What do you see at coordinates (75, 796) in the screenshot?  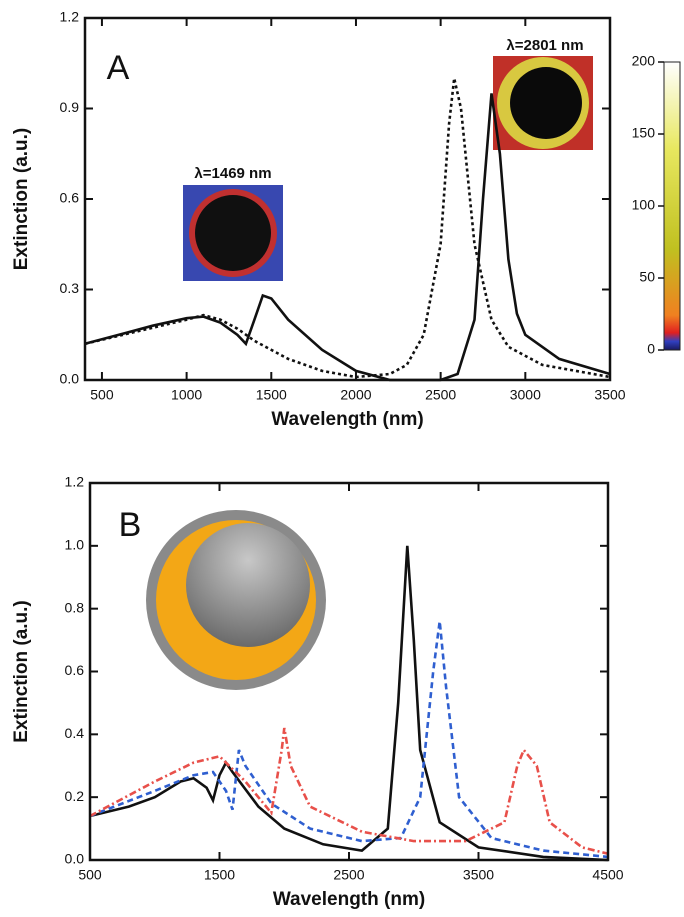 I see `y-tick-label: 0.2` at bounding box center [75, 796].